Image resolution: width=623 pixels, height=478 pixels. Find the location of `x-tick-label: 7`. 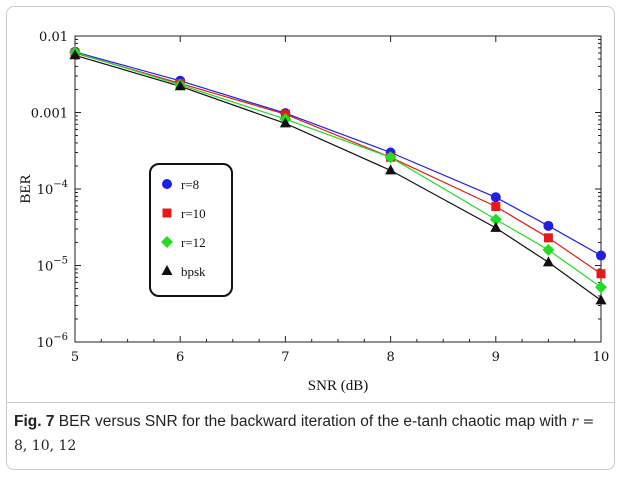

x-tick-label: 7 is located at coordinates (285, 357).